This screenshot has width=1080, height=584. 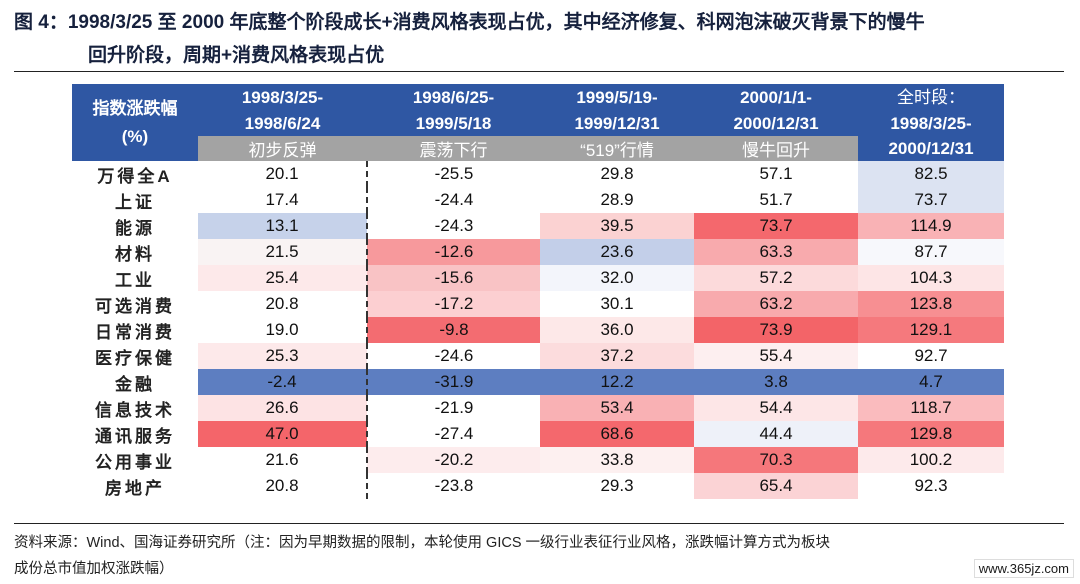 I want to click on value-cell: 129.1, so click(x=931, y=330).